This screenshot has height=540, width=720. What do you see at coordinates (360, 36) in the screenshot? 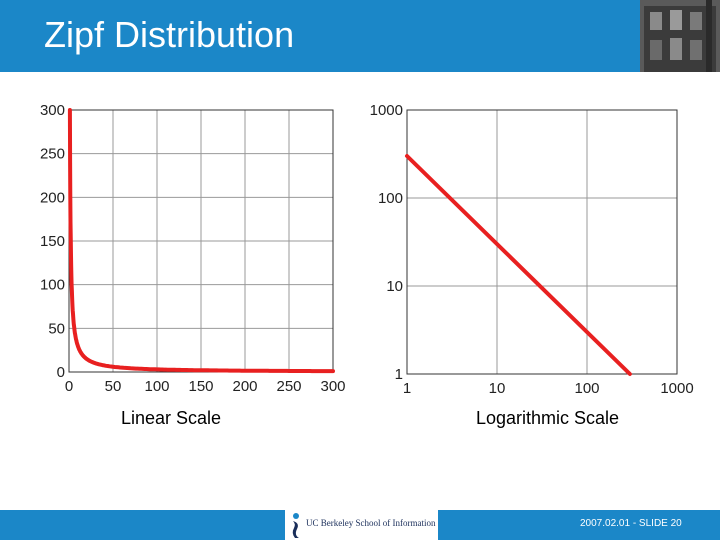
I see `title-bar` at bounding box center [360, 36].